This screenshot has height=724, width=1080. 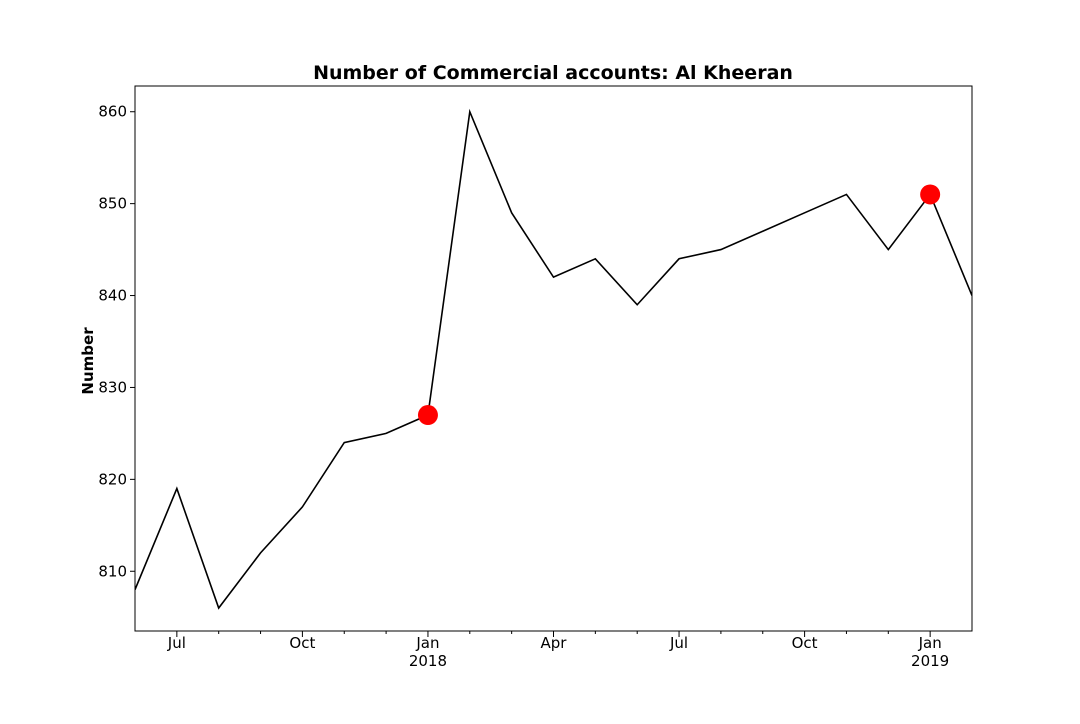 I want to click on y-tick-label: 830, so click(x=112, y=387).